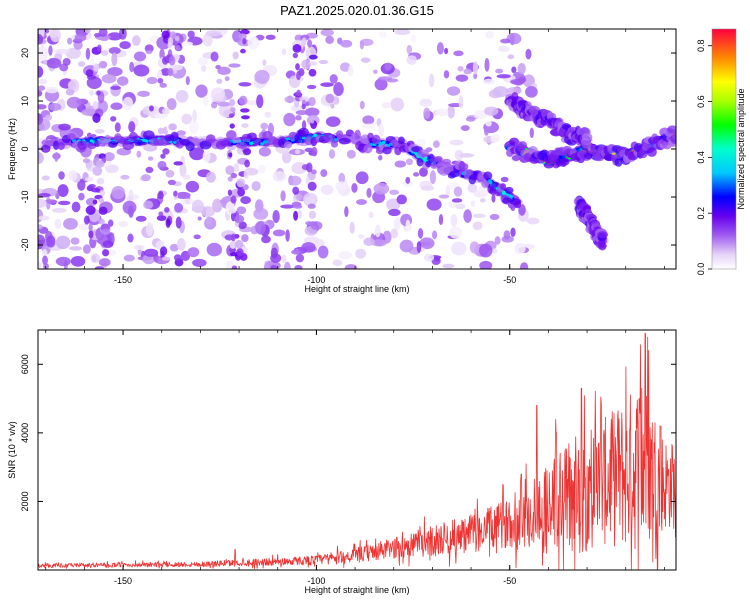 The height and width of the screenshot is (600, 750). Describe the element at coordinates (356, 289) in the screenshot. I see `spectrogram-x-axis-title: Height of straight line (km)` at that location.